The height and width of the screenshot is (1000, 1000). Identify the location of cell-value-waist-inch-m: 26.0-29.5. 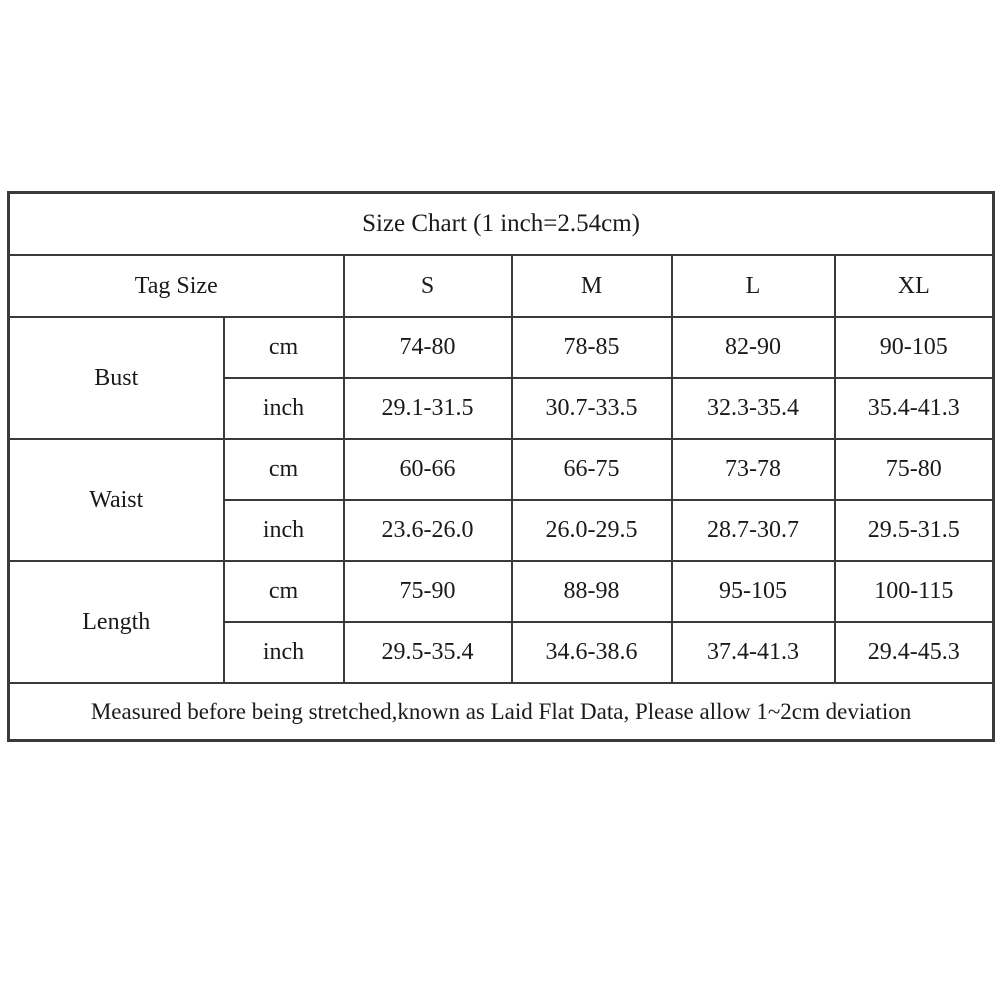
(591, 530).